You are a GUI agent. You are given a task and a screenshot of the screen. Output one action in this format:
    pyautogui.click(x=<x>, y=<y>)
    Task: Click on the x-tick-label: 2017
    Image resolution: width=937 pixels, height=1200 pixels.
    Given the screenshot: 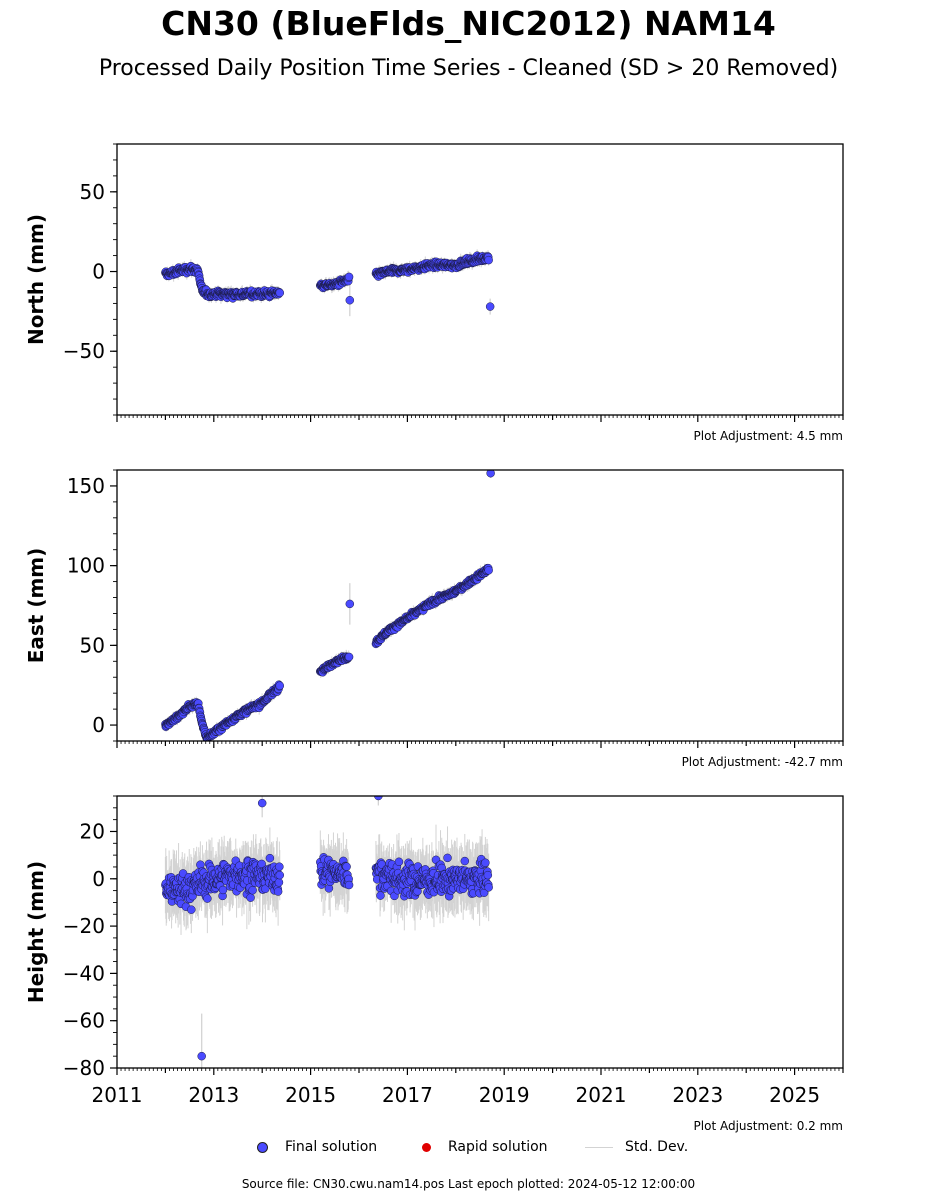 What is the action you would take?
    pyautogui.click(x=407, y=1095)
    